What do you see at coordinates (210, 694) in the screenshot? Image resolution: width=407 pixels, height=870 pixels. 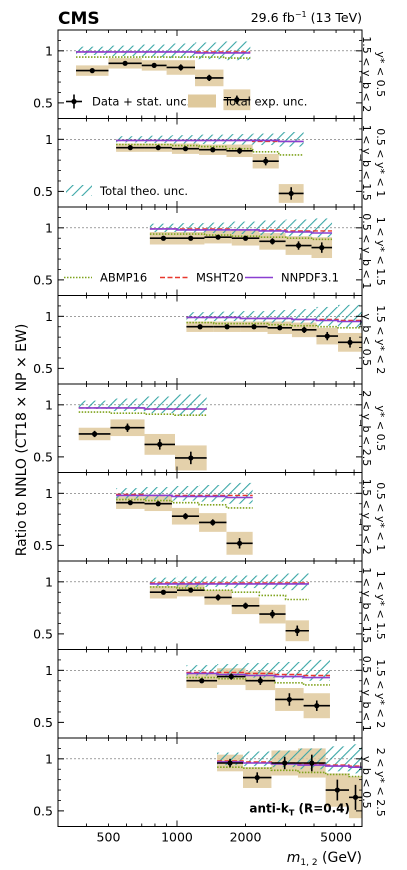 I see `panel-8: 0.5 1 1.5 < y* < 20.5 < y_b < 1` at bounding box center [210, 694].